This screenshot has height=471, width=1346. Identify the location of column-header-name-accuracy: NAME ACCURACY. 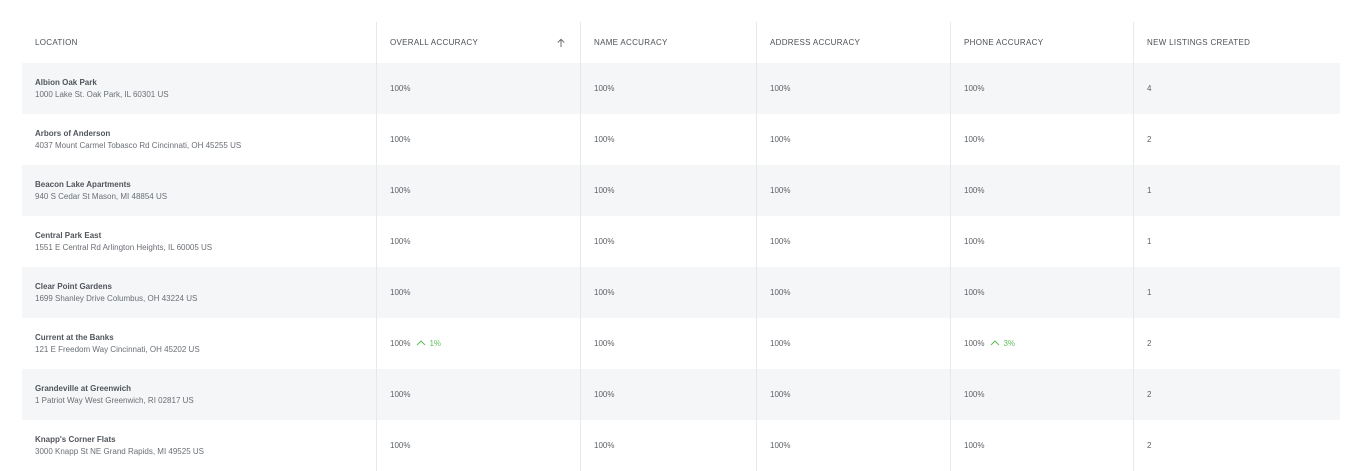
(668, 42).